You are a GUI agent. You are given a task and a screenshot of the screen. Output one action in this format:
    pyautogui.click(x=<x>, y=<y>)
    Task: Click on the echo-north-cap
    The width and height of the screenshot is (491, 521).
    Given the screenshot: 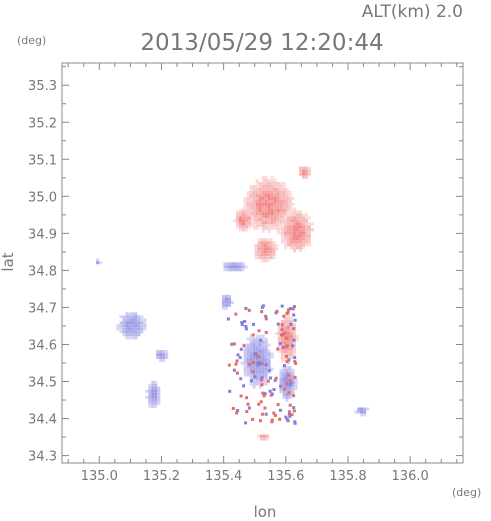 What is the action you would take?
    pyautogui.click(x=305, y=172)
    